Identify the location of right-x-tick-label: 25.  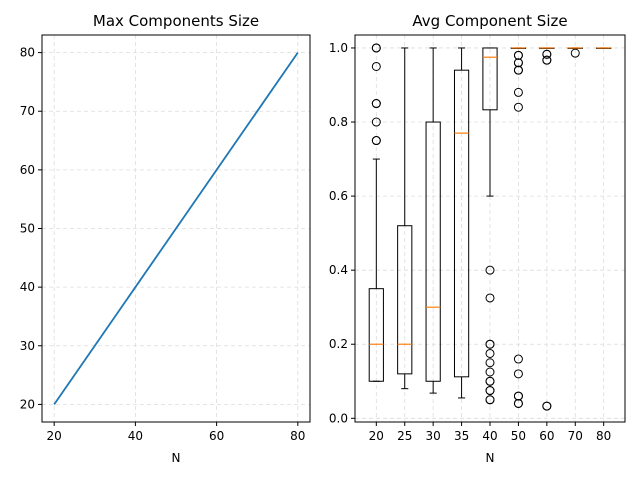
(404, 436).